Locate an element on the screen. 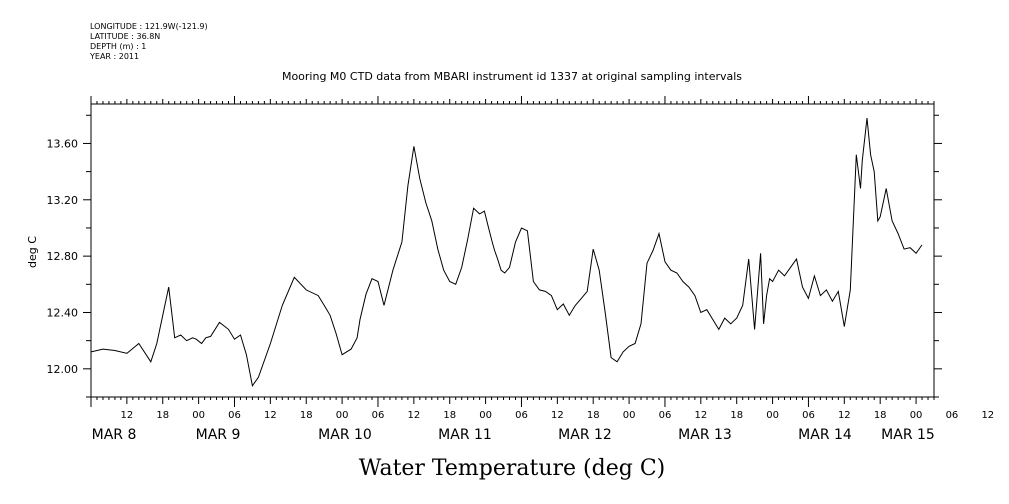  y-axis-label: deg C is located at coordinates (32, 252).